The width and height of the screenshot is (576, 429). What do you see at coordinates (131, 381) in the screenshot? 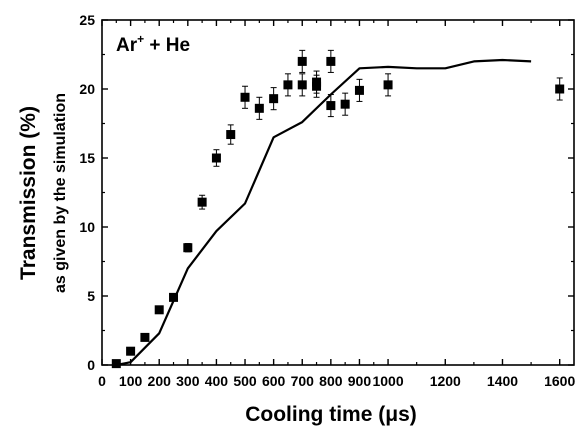
I see `x-tick-label: 100` at bounding box center [131, 381].